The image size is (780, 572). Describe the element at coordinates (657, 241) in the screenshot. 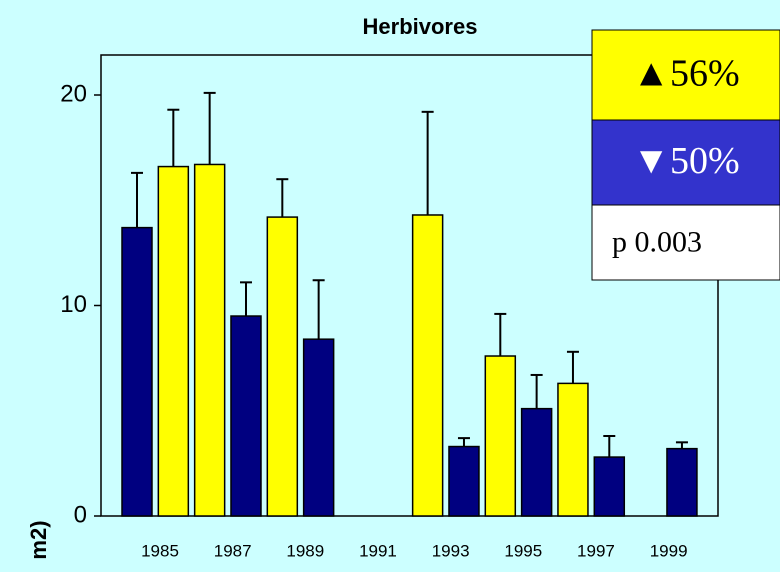

I see `annotation: p 0.003` at that location.